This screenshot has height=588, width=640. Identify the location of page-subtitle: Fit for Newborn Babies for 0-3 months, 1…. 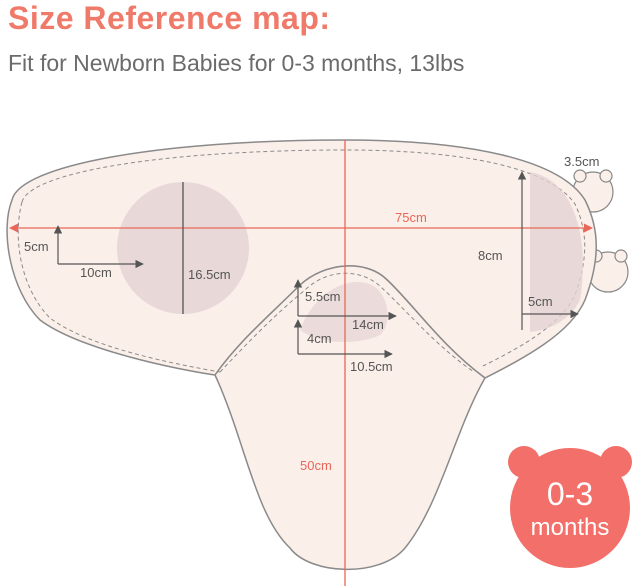
(236, 63).